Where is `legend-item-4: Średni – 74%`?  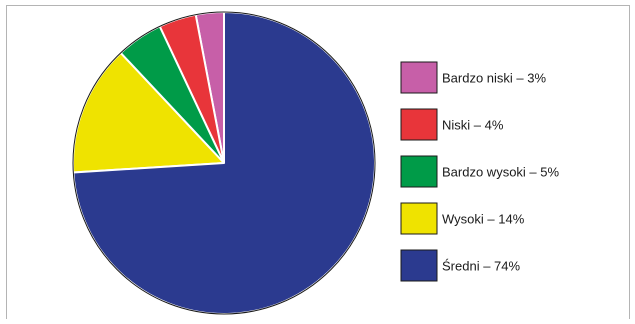
legend-item-4: Średni – 74% is located at coordinates (460, 265).